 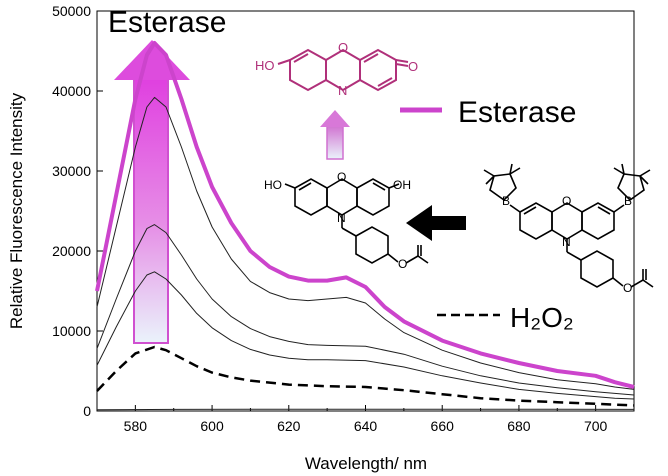 What do you see at coordinates (343, 70) in the screenshot?
I see `resorufin-structure` at bounding box center [343, 70].